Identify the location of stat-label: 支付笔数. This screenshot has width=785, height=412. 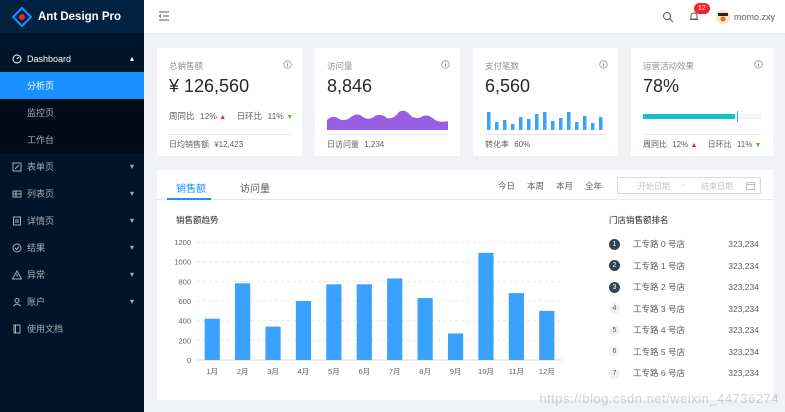
(502, 66).